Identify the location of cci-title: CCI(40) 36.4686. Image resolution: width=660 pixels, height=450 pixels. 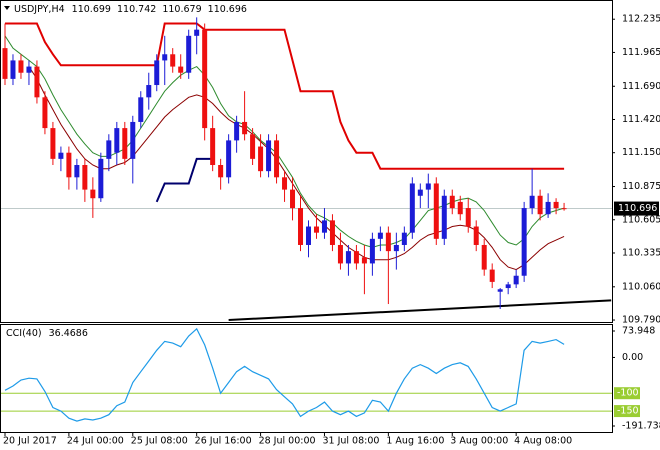
(47, 333).